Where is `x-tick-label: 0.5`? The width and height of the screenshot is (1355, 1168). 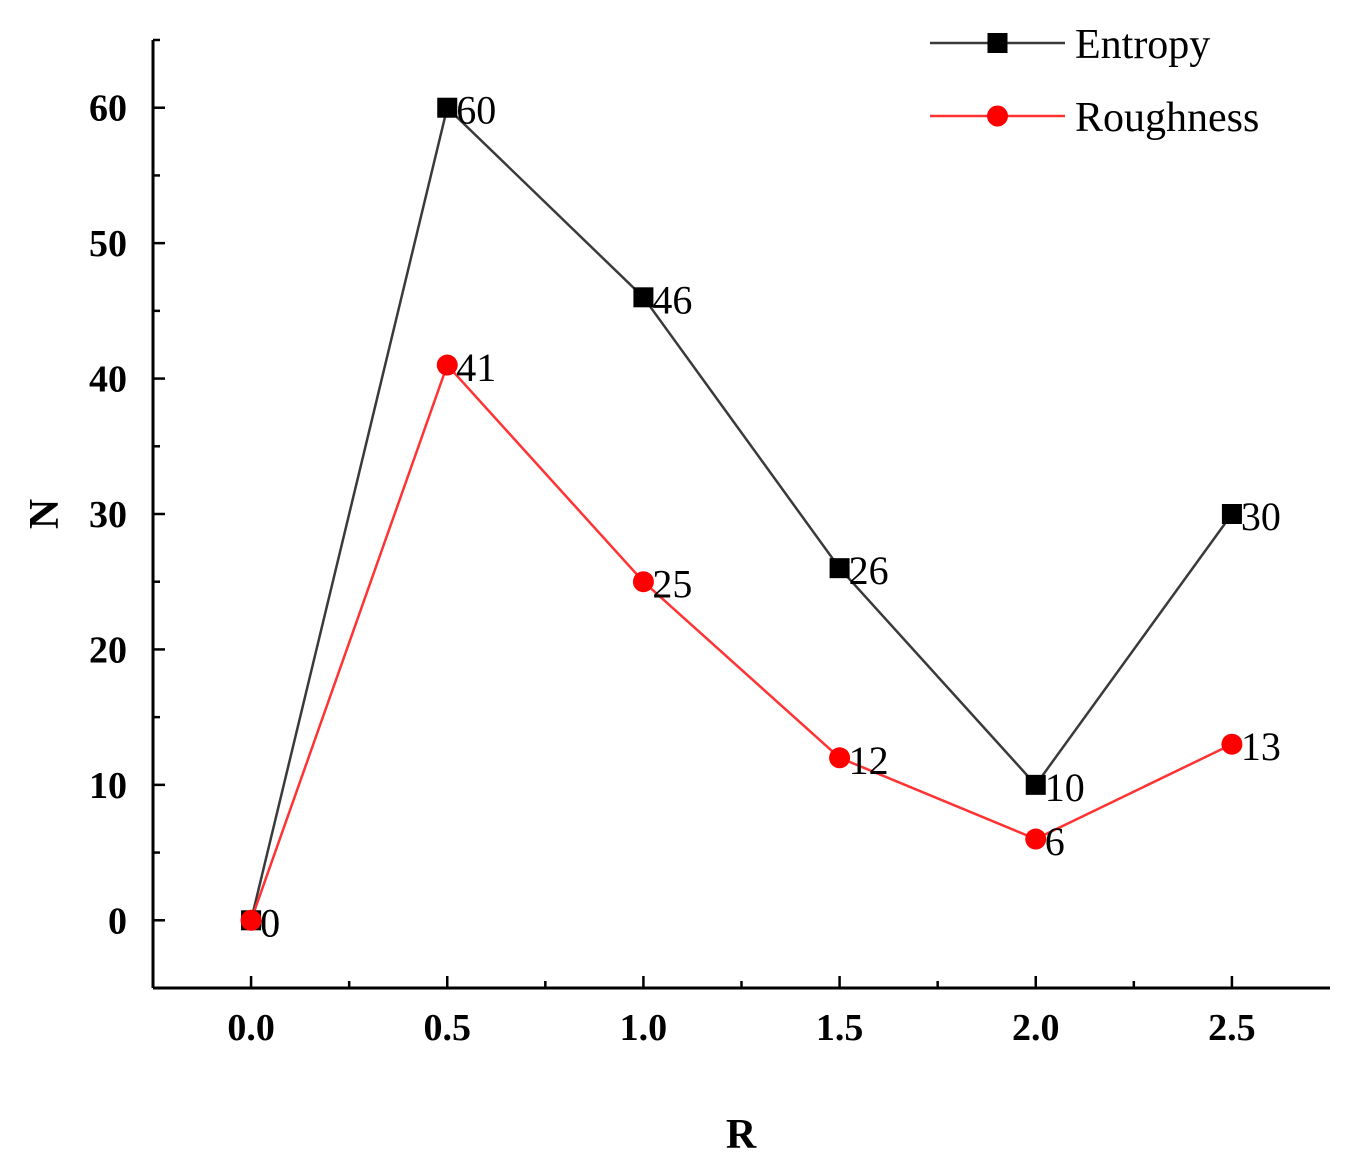 x-tick-label: 0.5 is located at coordinates (448, 1028).